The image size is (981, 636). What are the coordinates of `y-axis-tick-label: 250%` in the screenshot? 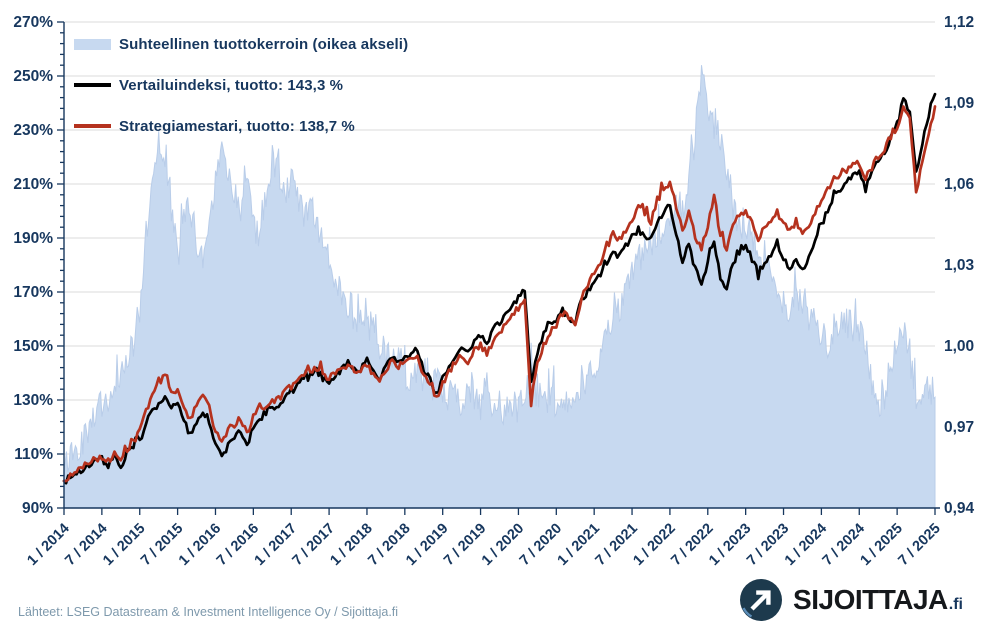 It's located at (33, 76).